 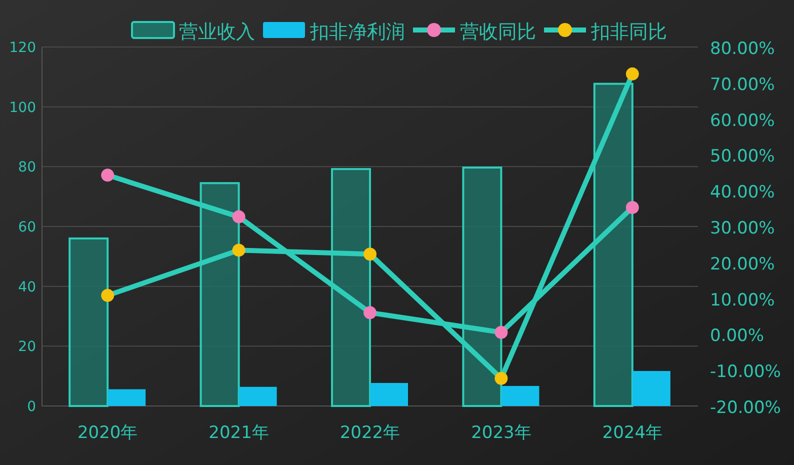 What do you see at coordinates (107, 433) in the screenshot?
I see `x-tick-label: 2020年` at bounding box center [107, 433].